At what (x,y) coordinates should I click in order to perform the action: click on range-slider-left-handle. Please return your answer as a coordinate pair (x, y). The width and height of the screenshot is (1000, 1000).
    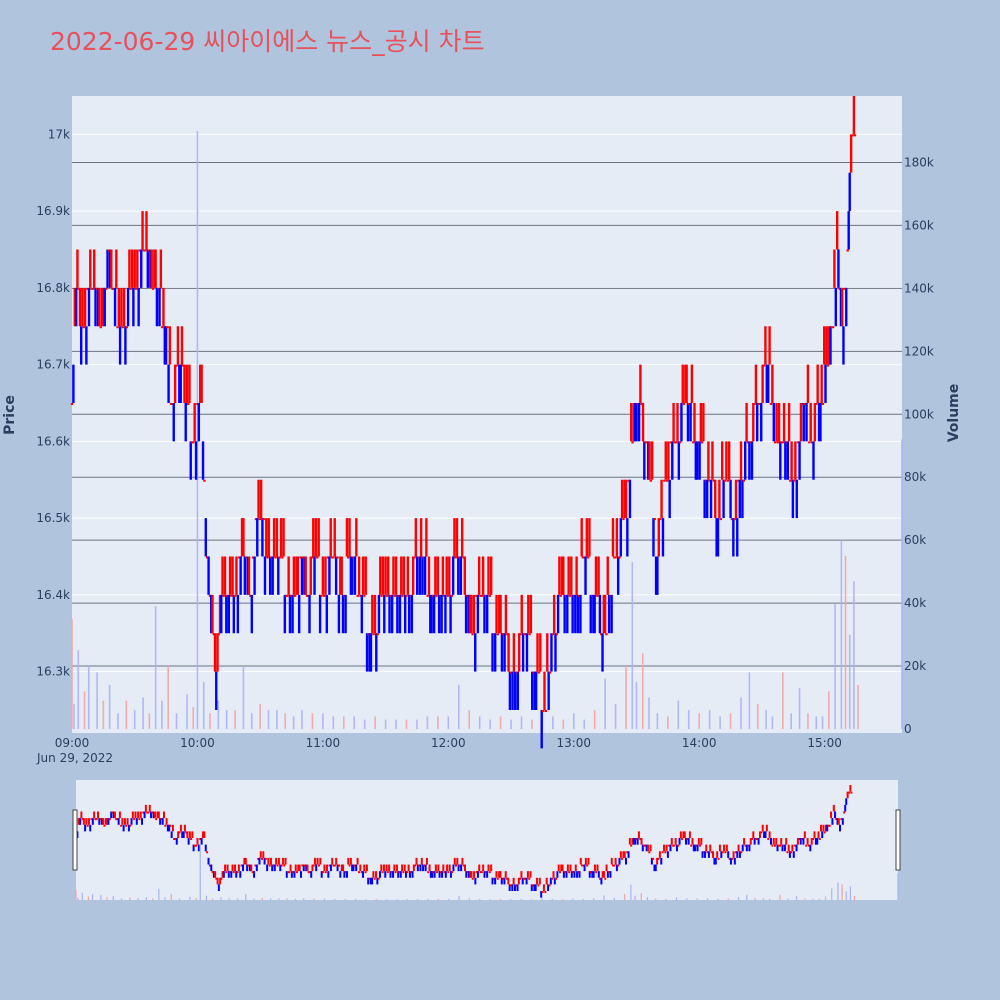
    Looking at the image, I should click on (75, 840).